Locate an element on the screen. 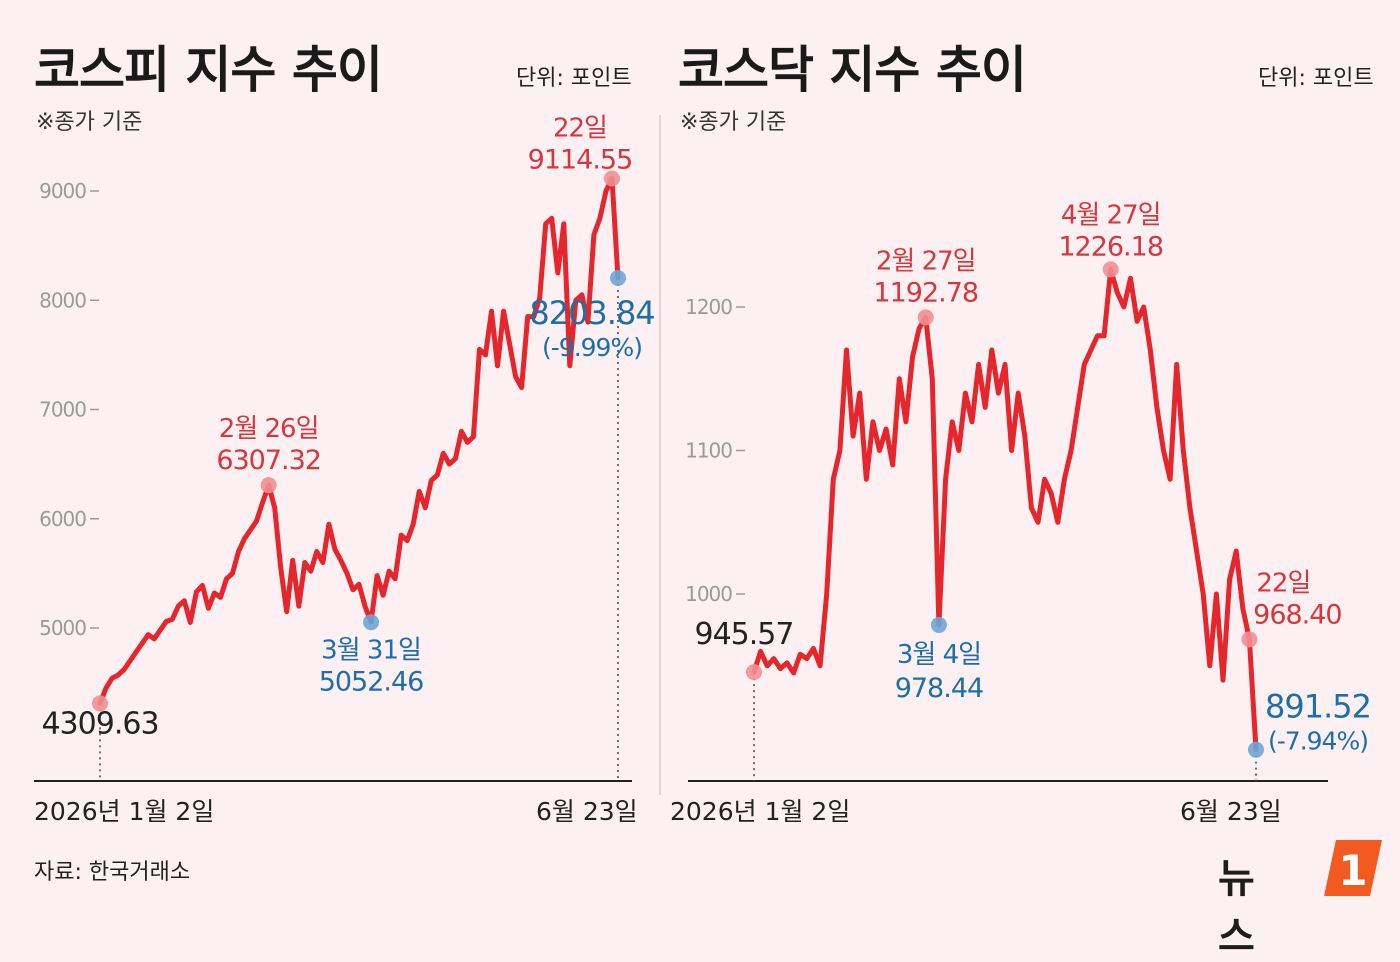 The image size is (1400, 962). source-label: 자료: 한국거래소 is located at coordinates (112, 872).